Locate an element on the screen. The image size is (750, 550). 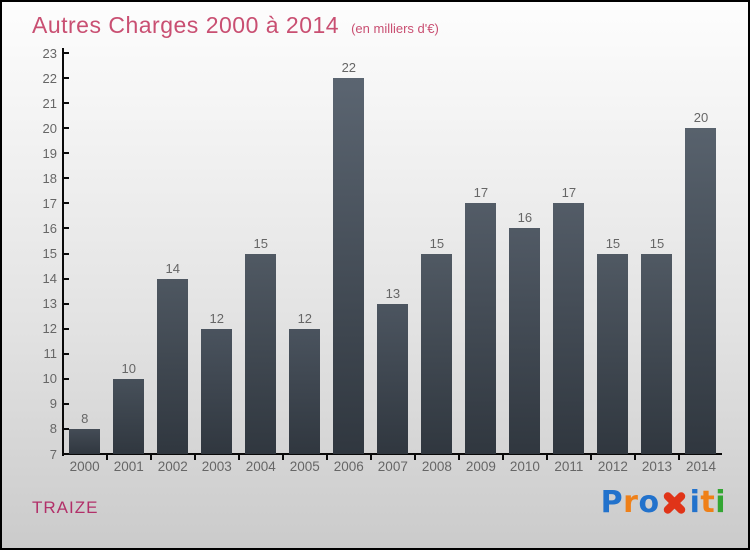
x-tick-label: 2008 is located at coordinates (436, 466).